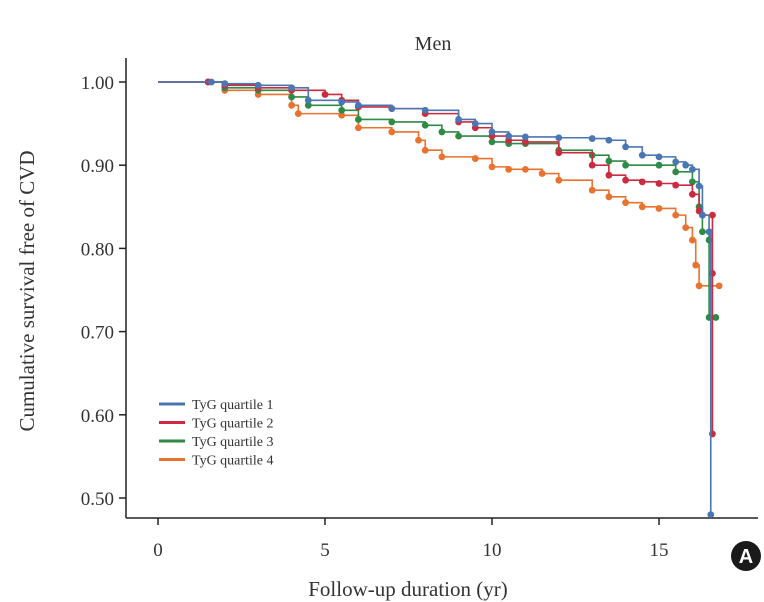 This screenshot has height=602, width=764. What do you see at coordinates (325, 550) in the screenshot?
I see `x-tick-label: 5` at bounding box center [325, 550].